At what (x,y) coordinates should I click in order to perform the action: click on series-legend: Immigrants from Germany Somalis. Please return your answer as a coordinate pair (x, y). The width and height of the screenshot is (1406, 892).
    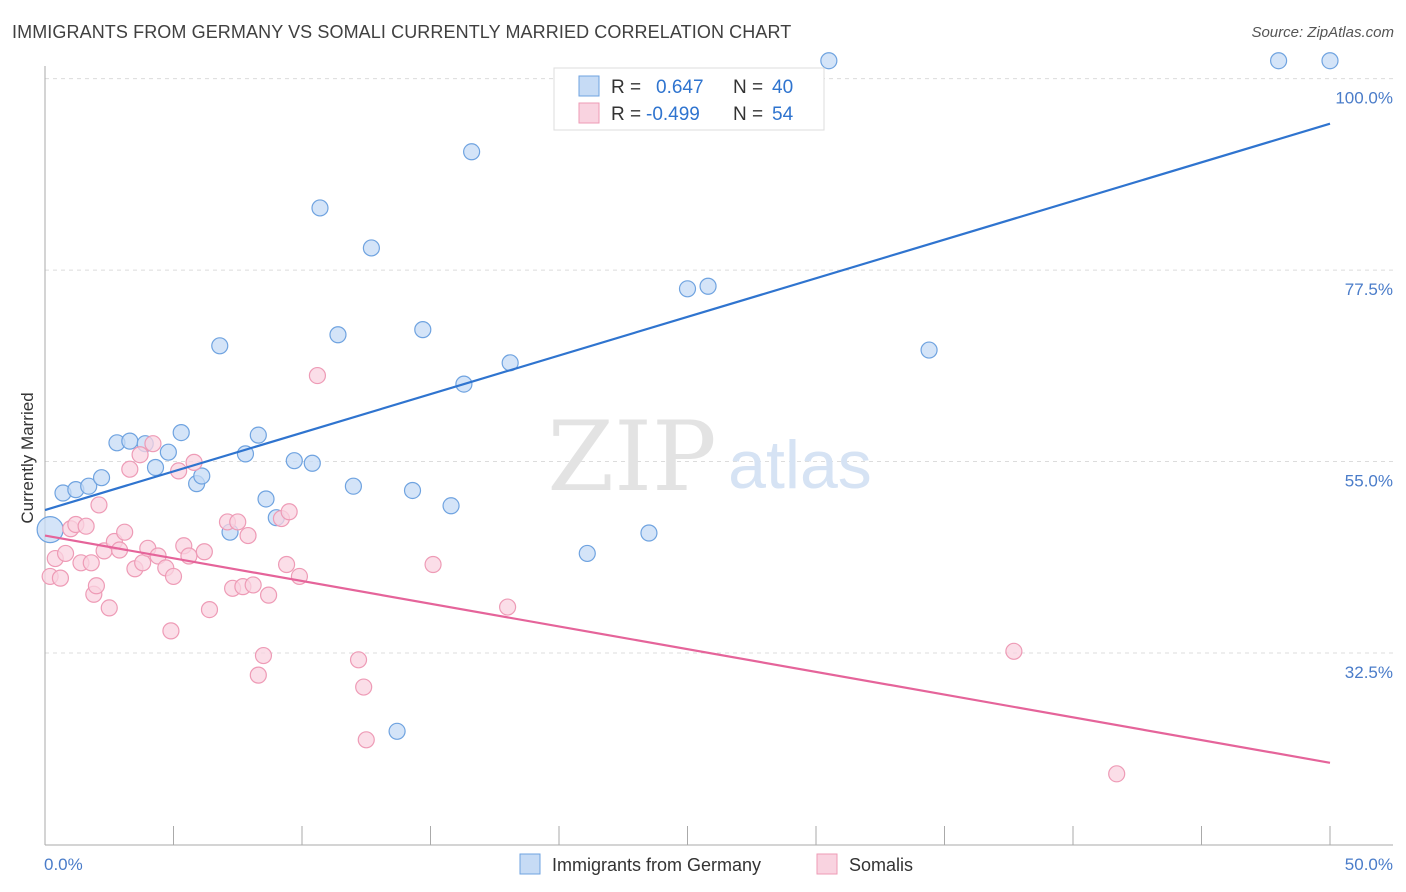
    Looking at the image, I should click on (716, 864).